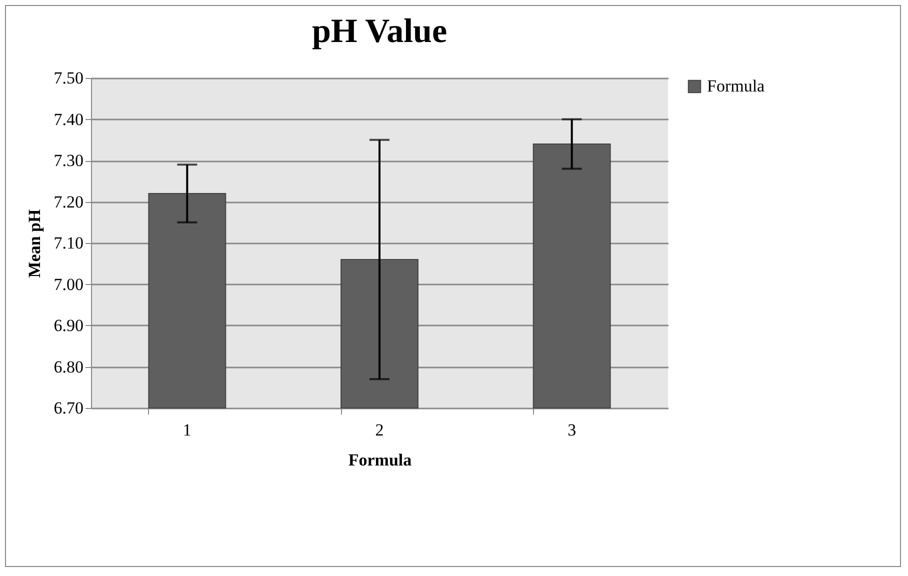 The image size is (908, 576). Describe the element at coordinates (69, 366) in the screenshot. I see `y-tick-label: 6.80` at that location.